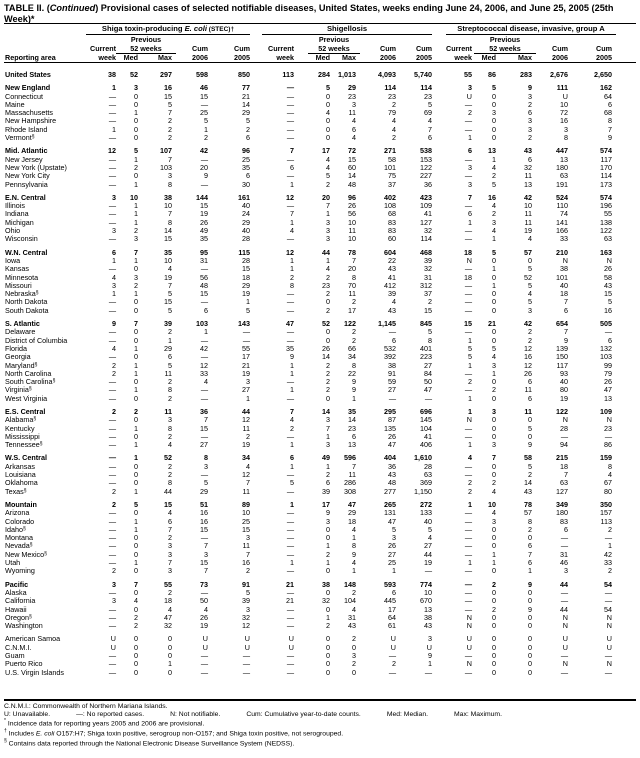 The height and width of the screenshot is (758, 640). What do you see at coordinates (352, 269) in the screenshot?
I see `cell-shigellosis-max: 20` at bounding box center [352, 269].